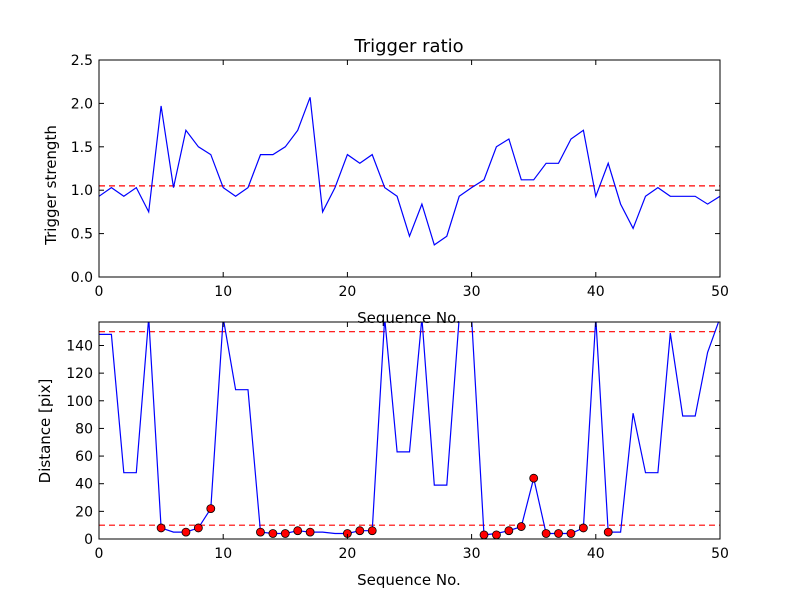 The width and height of the screenshot is (800, 600). I want to click on y-tick-label: 1.0, so click(82, 191).